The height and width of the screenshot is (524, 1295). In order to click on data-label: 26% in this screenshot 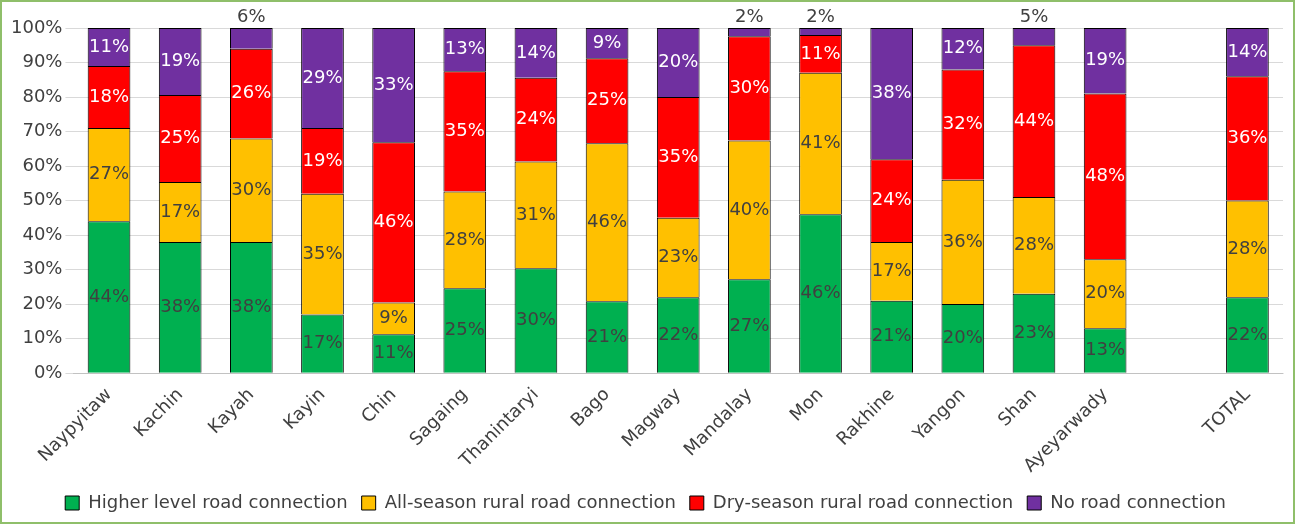, I will do `click(251, 92)`.